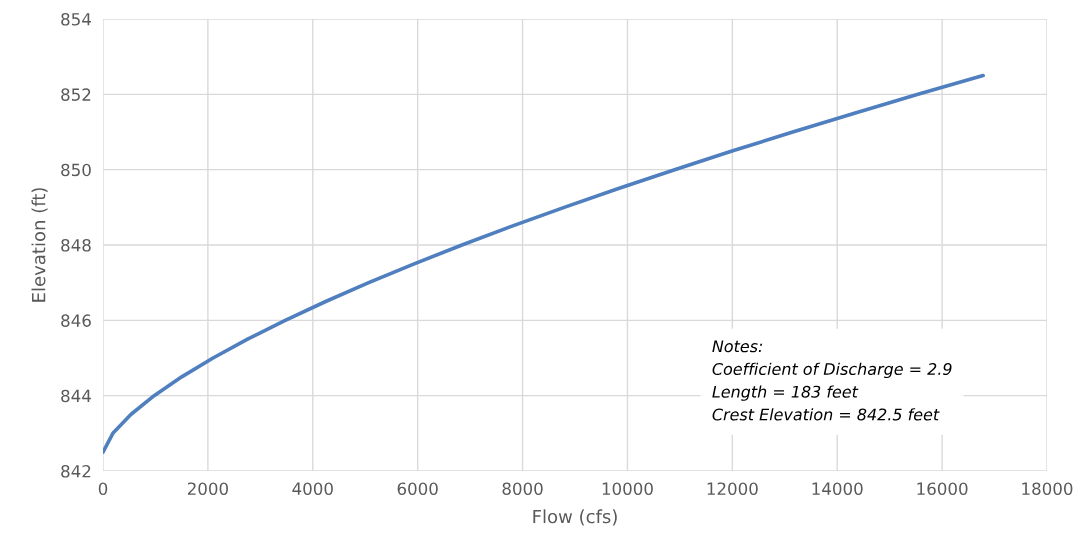 The height and width of the screenshot is (557, 1083). Describe the element at coordinates (732, 489) in the screenshot. I see `x-tick-label: 12000` at that location.